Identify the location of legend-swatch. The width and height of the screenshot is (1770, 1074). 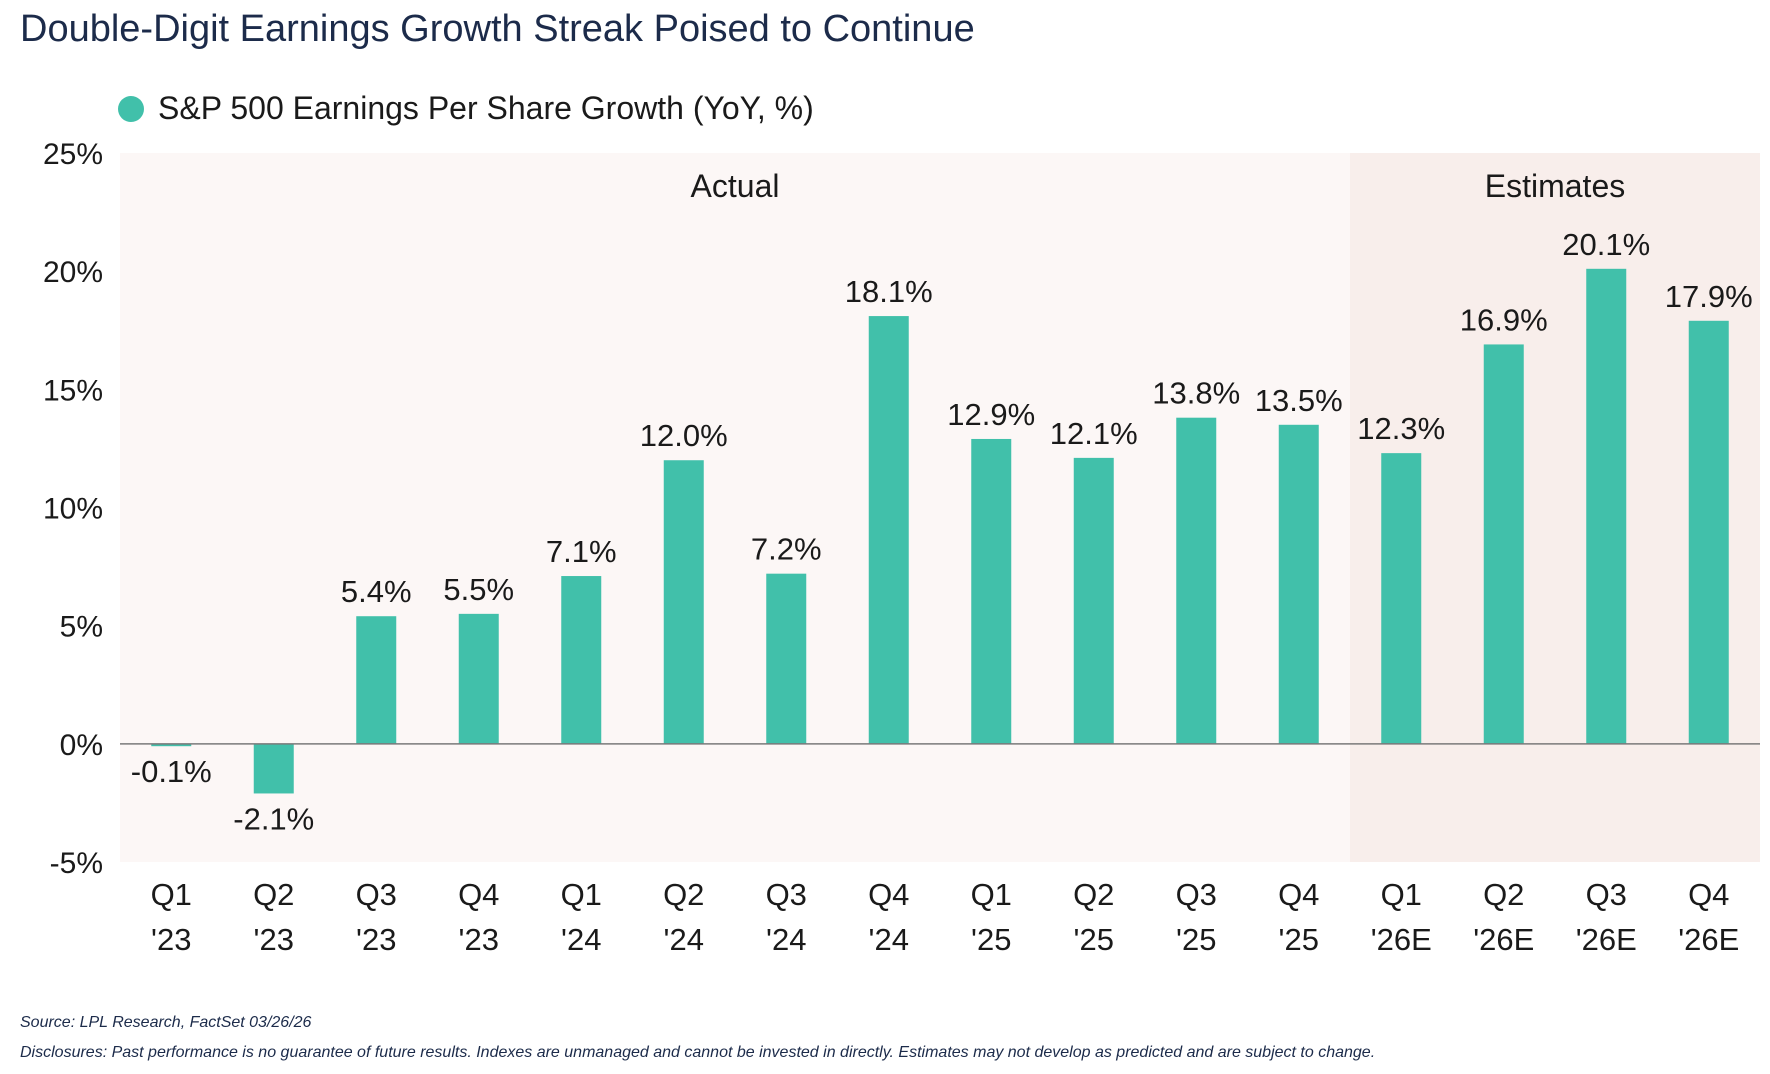
(131, 108).